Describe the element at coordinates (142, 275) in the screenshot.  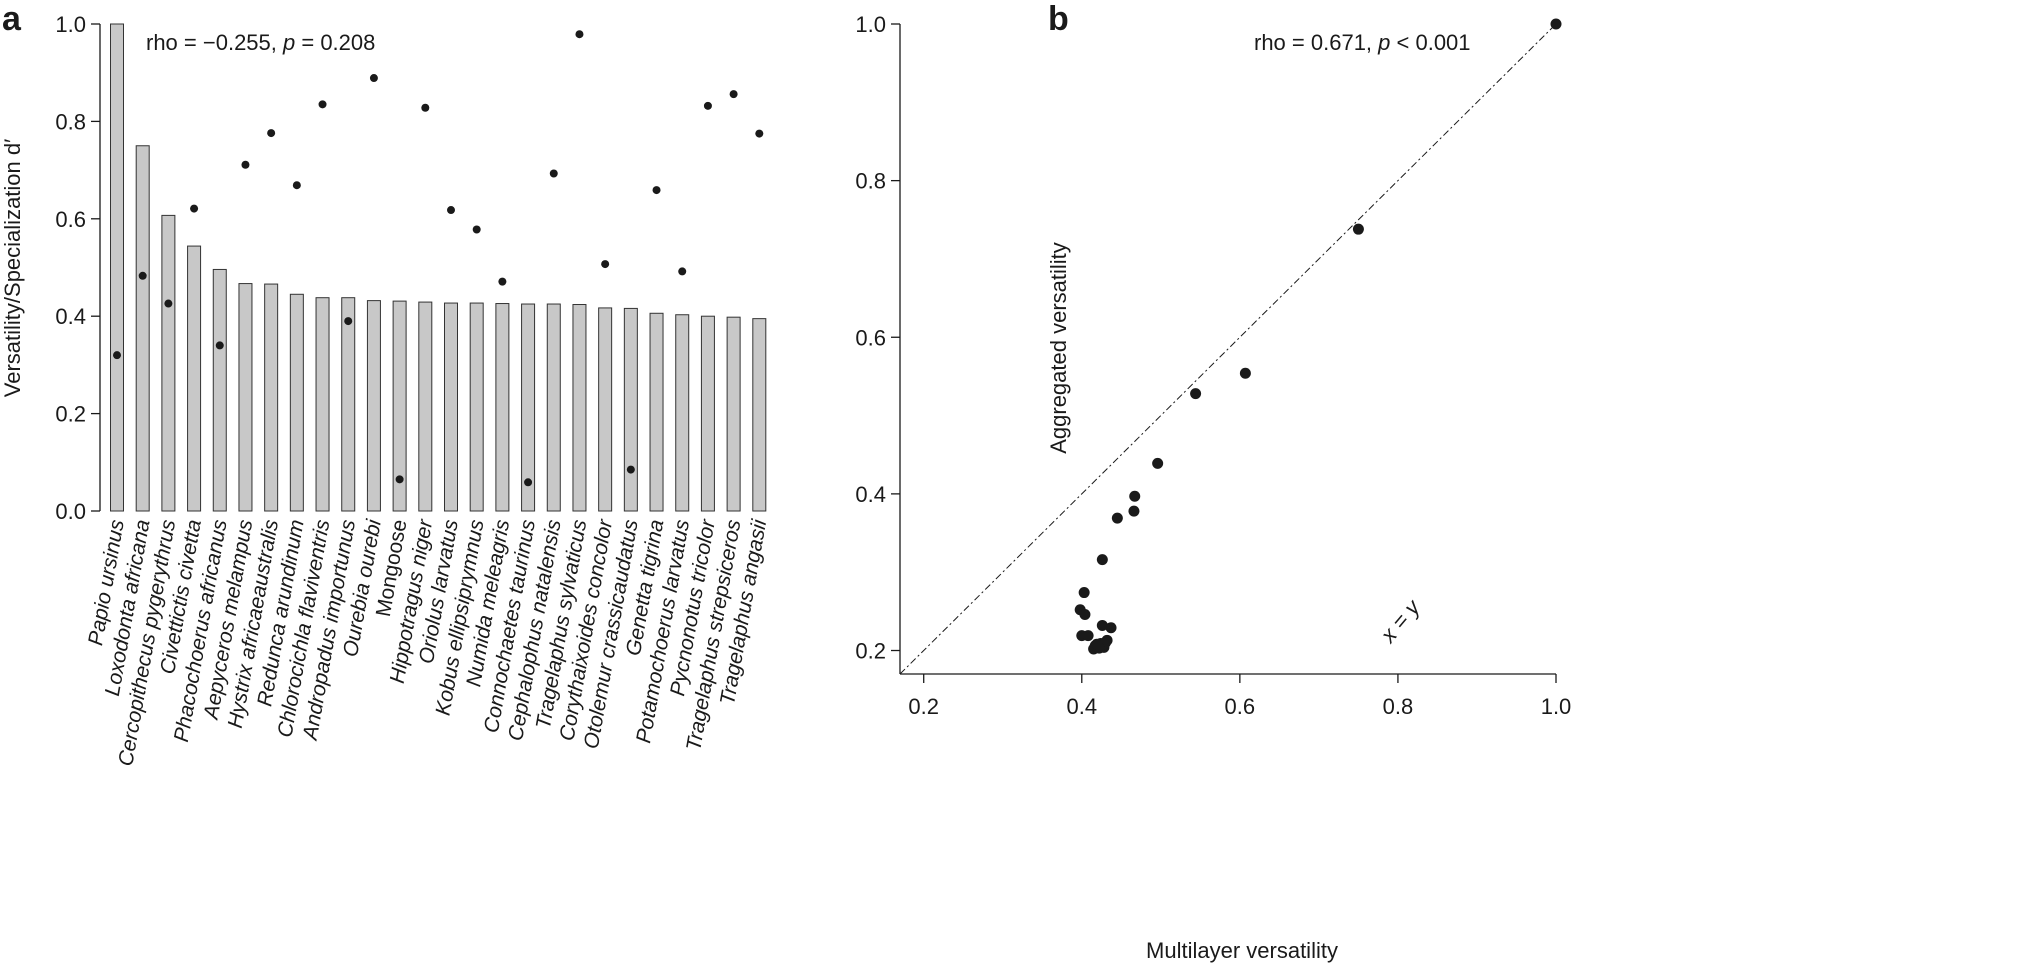
I see `point-loxodonta-africana` at that location.